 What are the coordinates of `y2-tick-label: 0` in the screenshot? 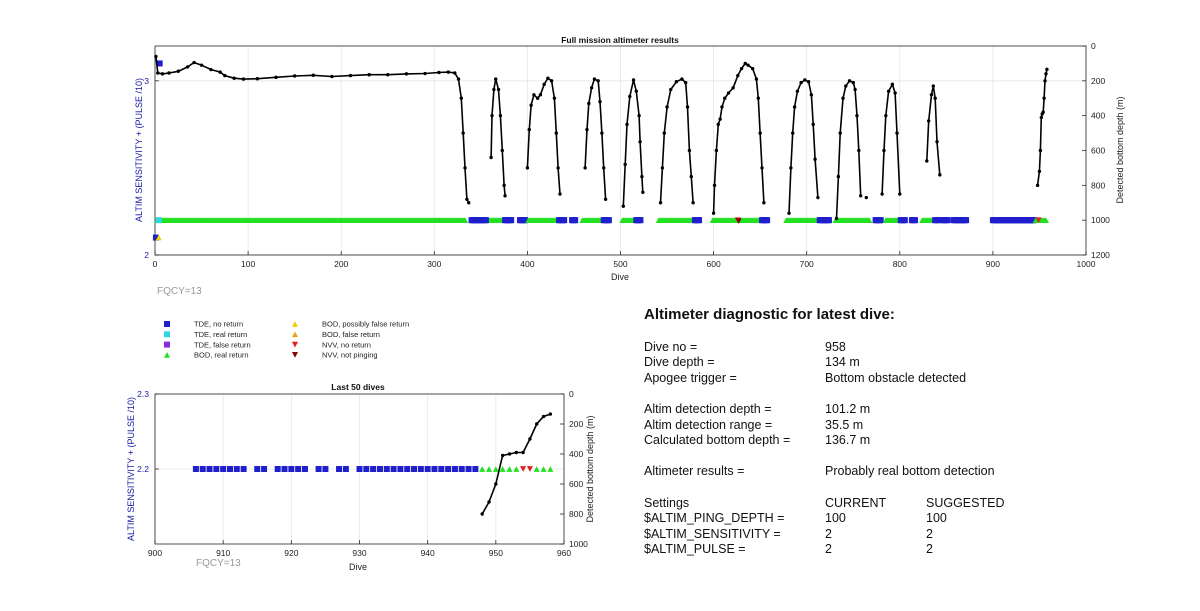 It's located at (1093, 46).